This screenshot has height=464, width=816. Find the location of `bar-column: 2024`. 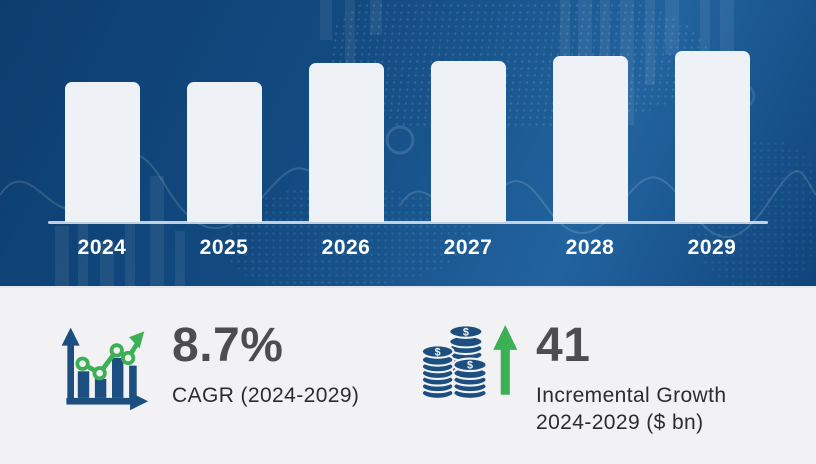

bar-column: 2024 is located at coordinates (102, 155).